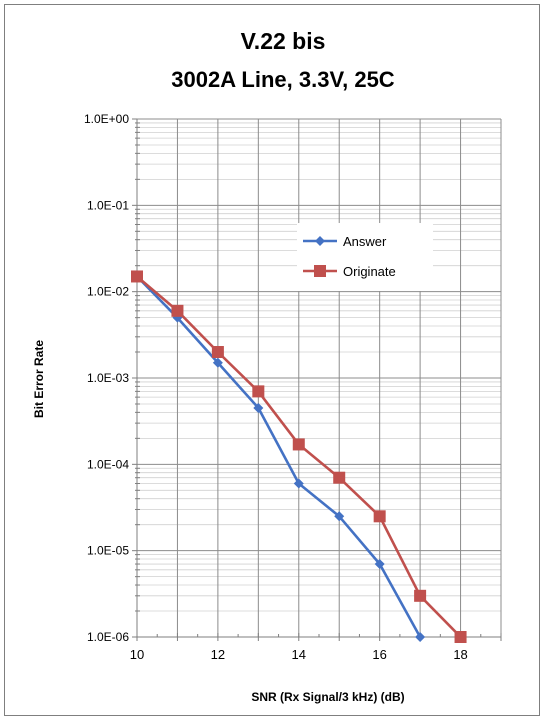  What do you see at coordinates (39, 379) in the screenshot?
I see `y-axis-title: Bit Error Rate` at bounding box center [39, 379].